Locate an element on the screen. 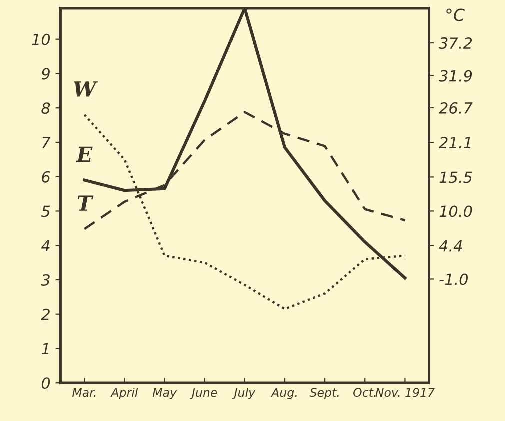  y-tick-label: 4 is located at coordinates (45, 246).